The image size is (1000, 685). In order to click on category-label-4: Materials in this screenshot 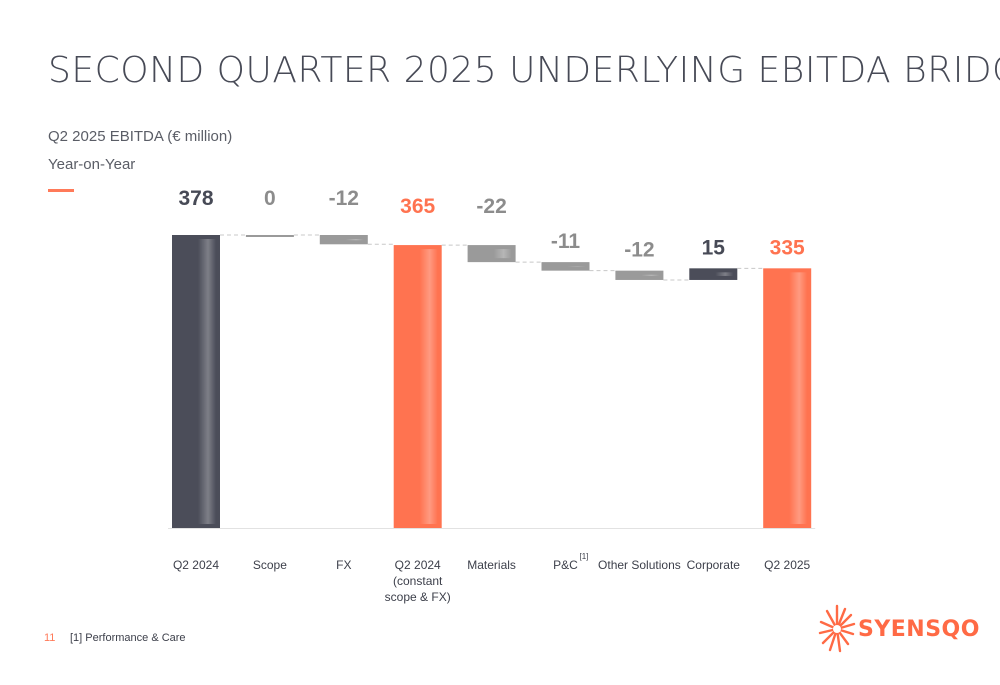, I will do `click(491, 565)`.